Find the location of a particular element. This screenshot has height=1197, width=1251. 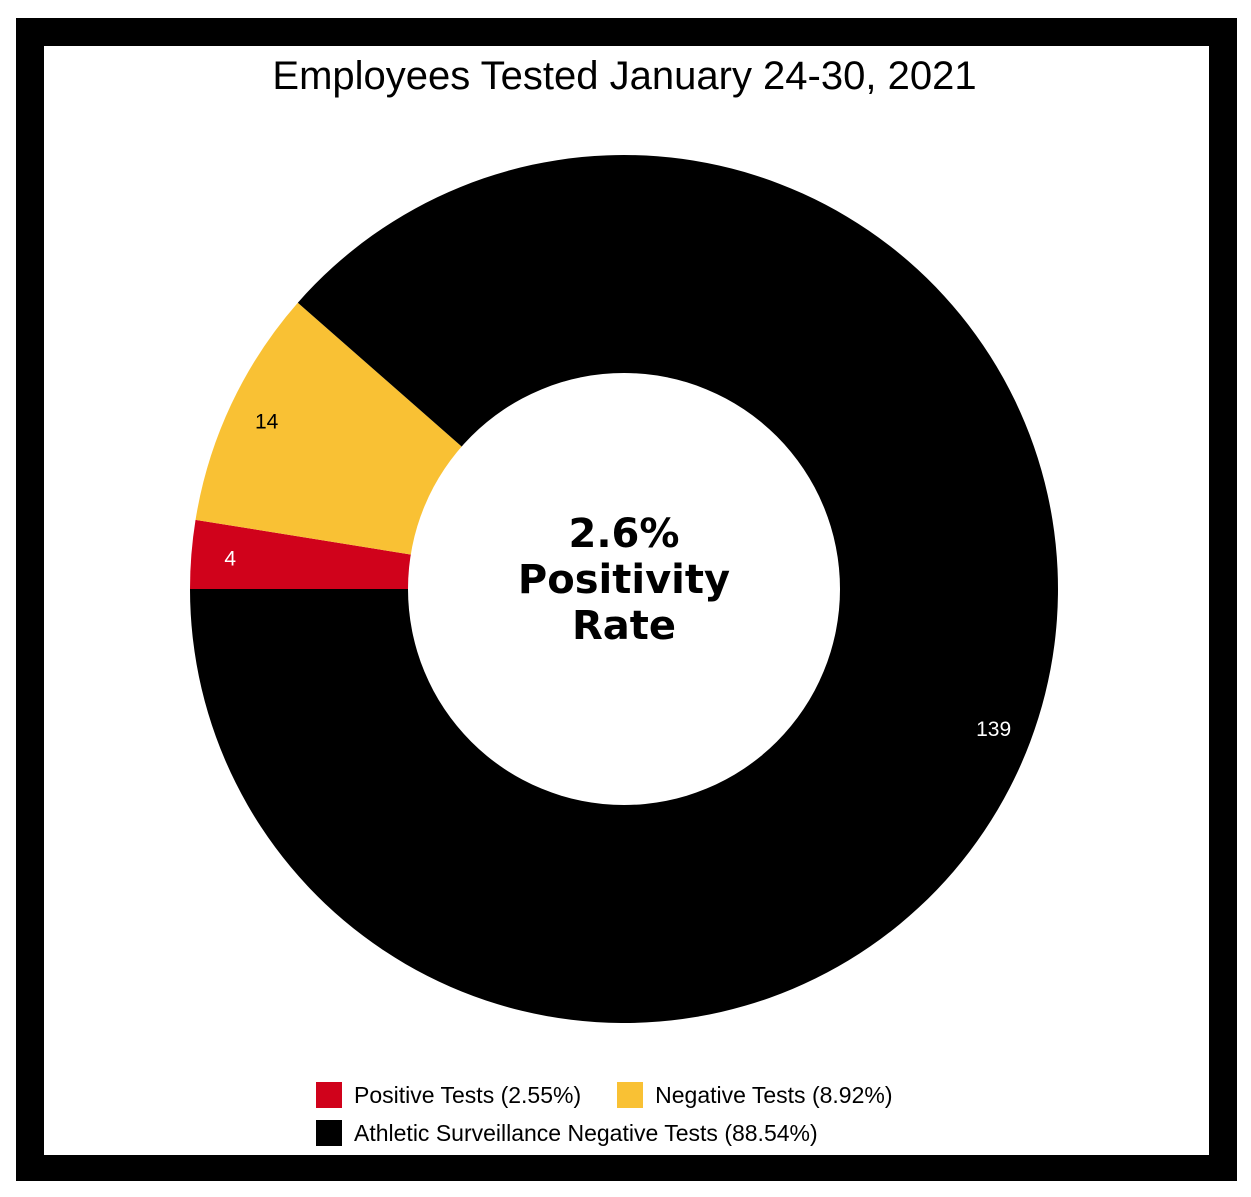

center-label-line: 2.6% is located at coordinates (624, 534).